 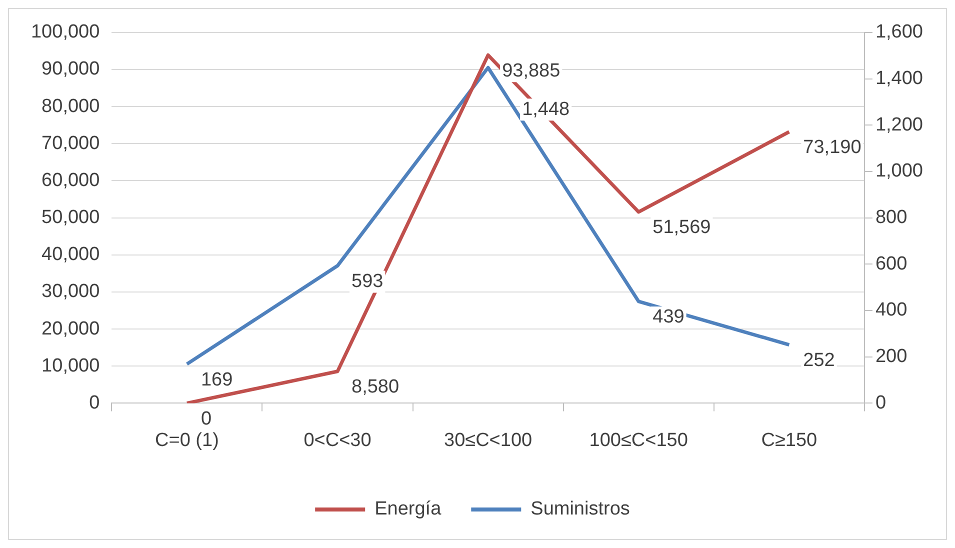 What do you see at coordinates (681, 227) in the screenshot?
I see `data-label: 51,569` at bounding box center [681, 227].